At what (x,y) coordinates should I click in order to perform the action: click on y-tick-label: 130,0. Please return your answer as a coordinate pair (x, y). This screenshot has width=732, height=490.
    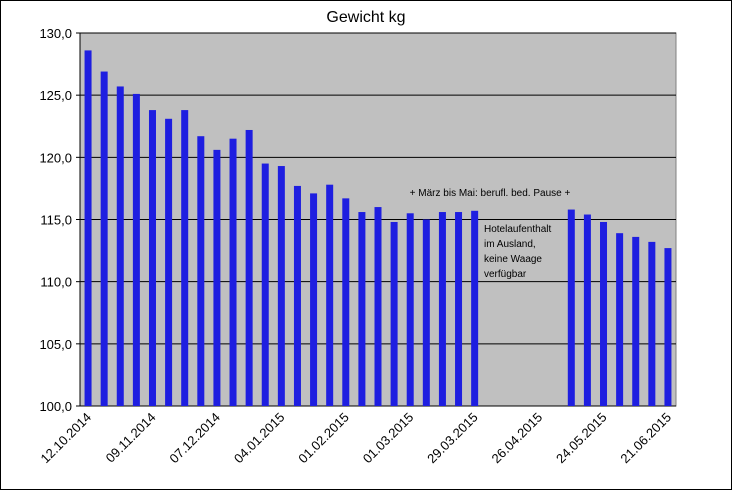
    Looking at the image, I should click on (55, 33).